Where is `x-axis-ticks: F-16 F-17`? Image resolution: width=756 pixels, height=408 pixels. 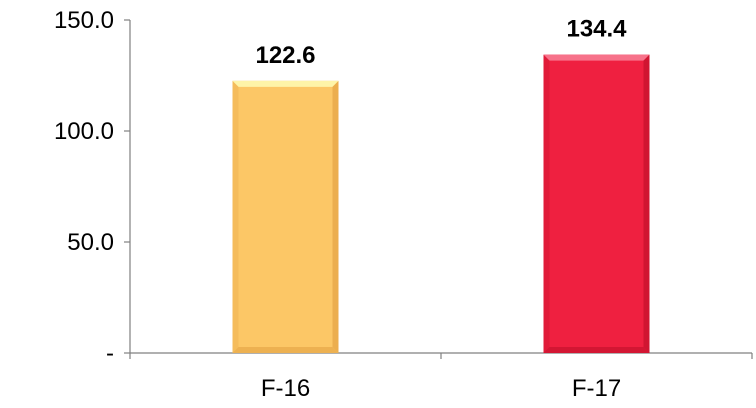
x-axis-ticks: F-16 F-17 is located at coordinates (441, 377).